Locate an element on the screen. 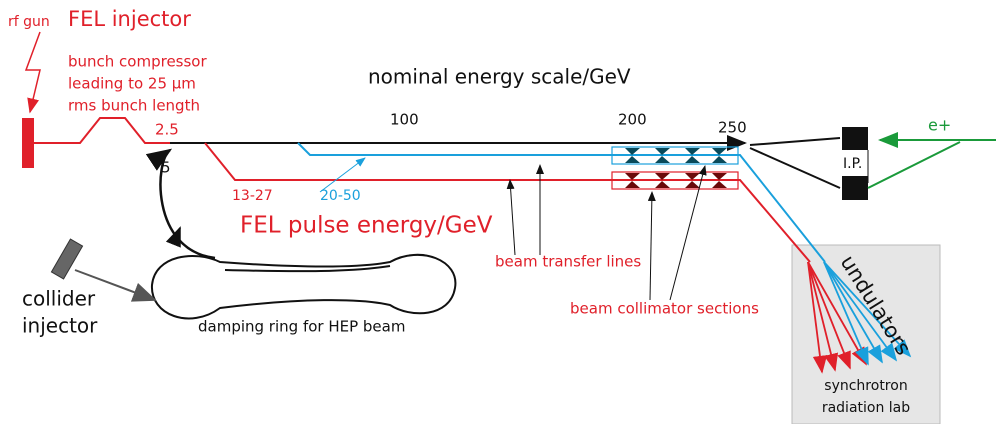 The width and height of the screenshot is (996, 424). collimator-label: beam collimator sections is located at coordinates (664, 309).